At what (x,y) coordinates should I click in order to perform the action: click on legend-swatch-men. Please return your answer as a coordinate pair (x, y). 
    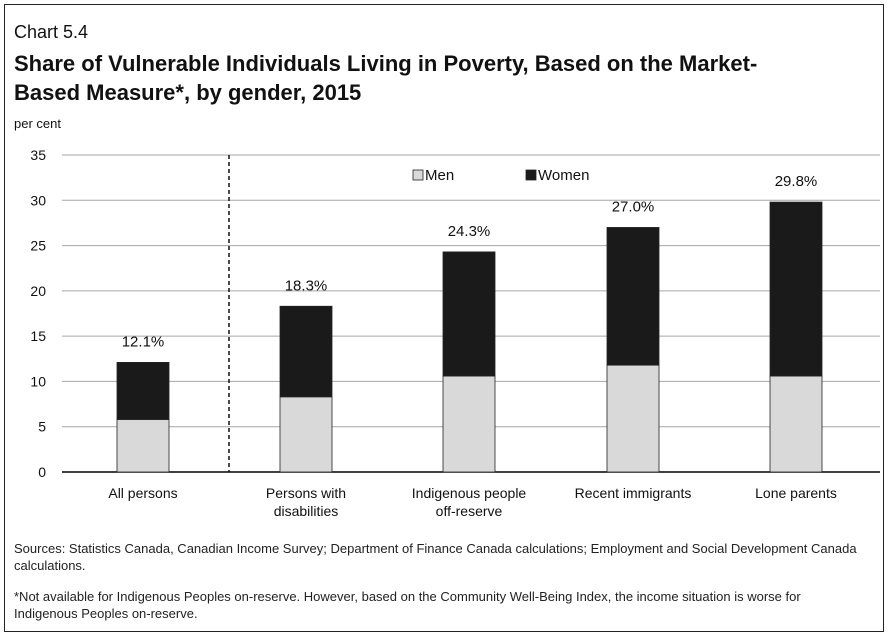
    Looking at the image, I should click on (418, 175).